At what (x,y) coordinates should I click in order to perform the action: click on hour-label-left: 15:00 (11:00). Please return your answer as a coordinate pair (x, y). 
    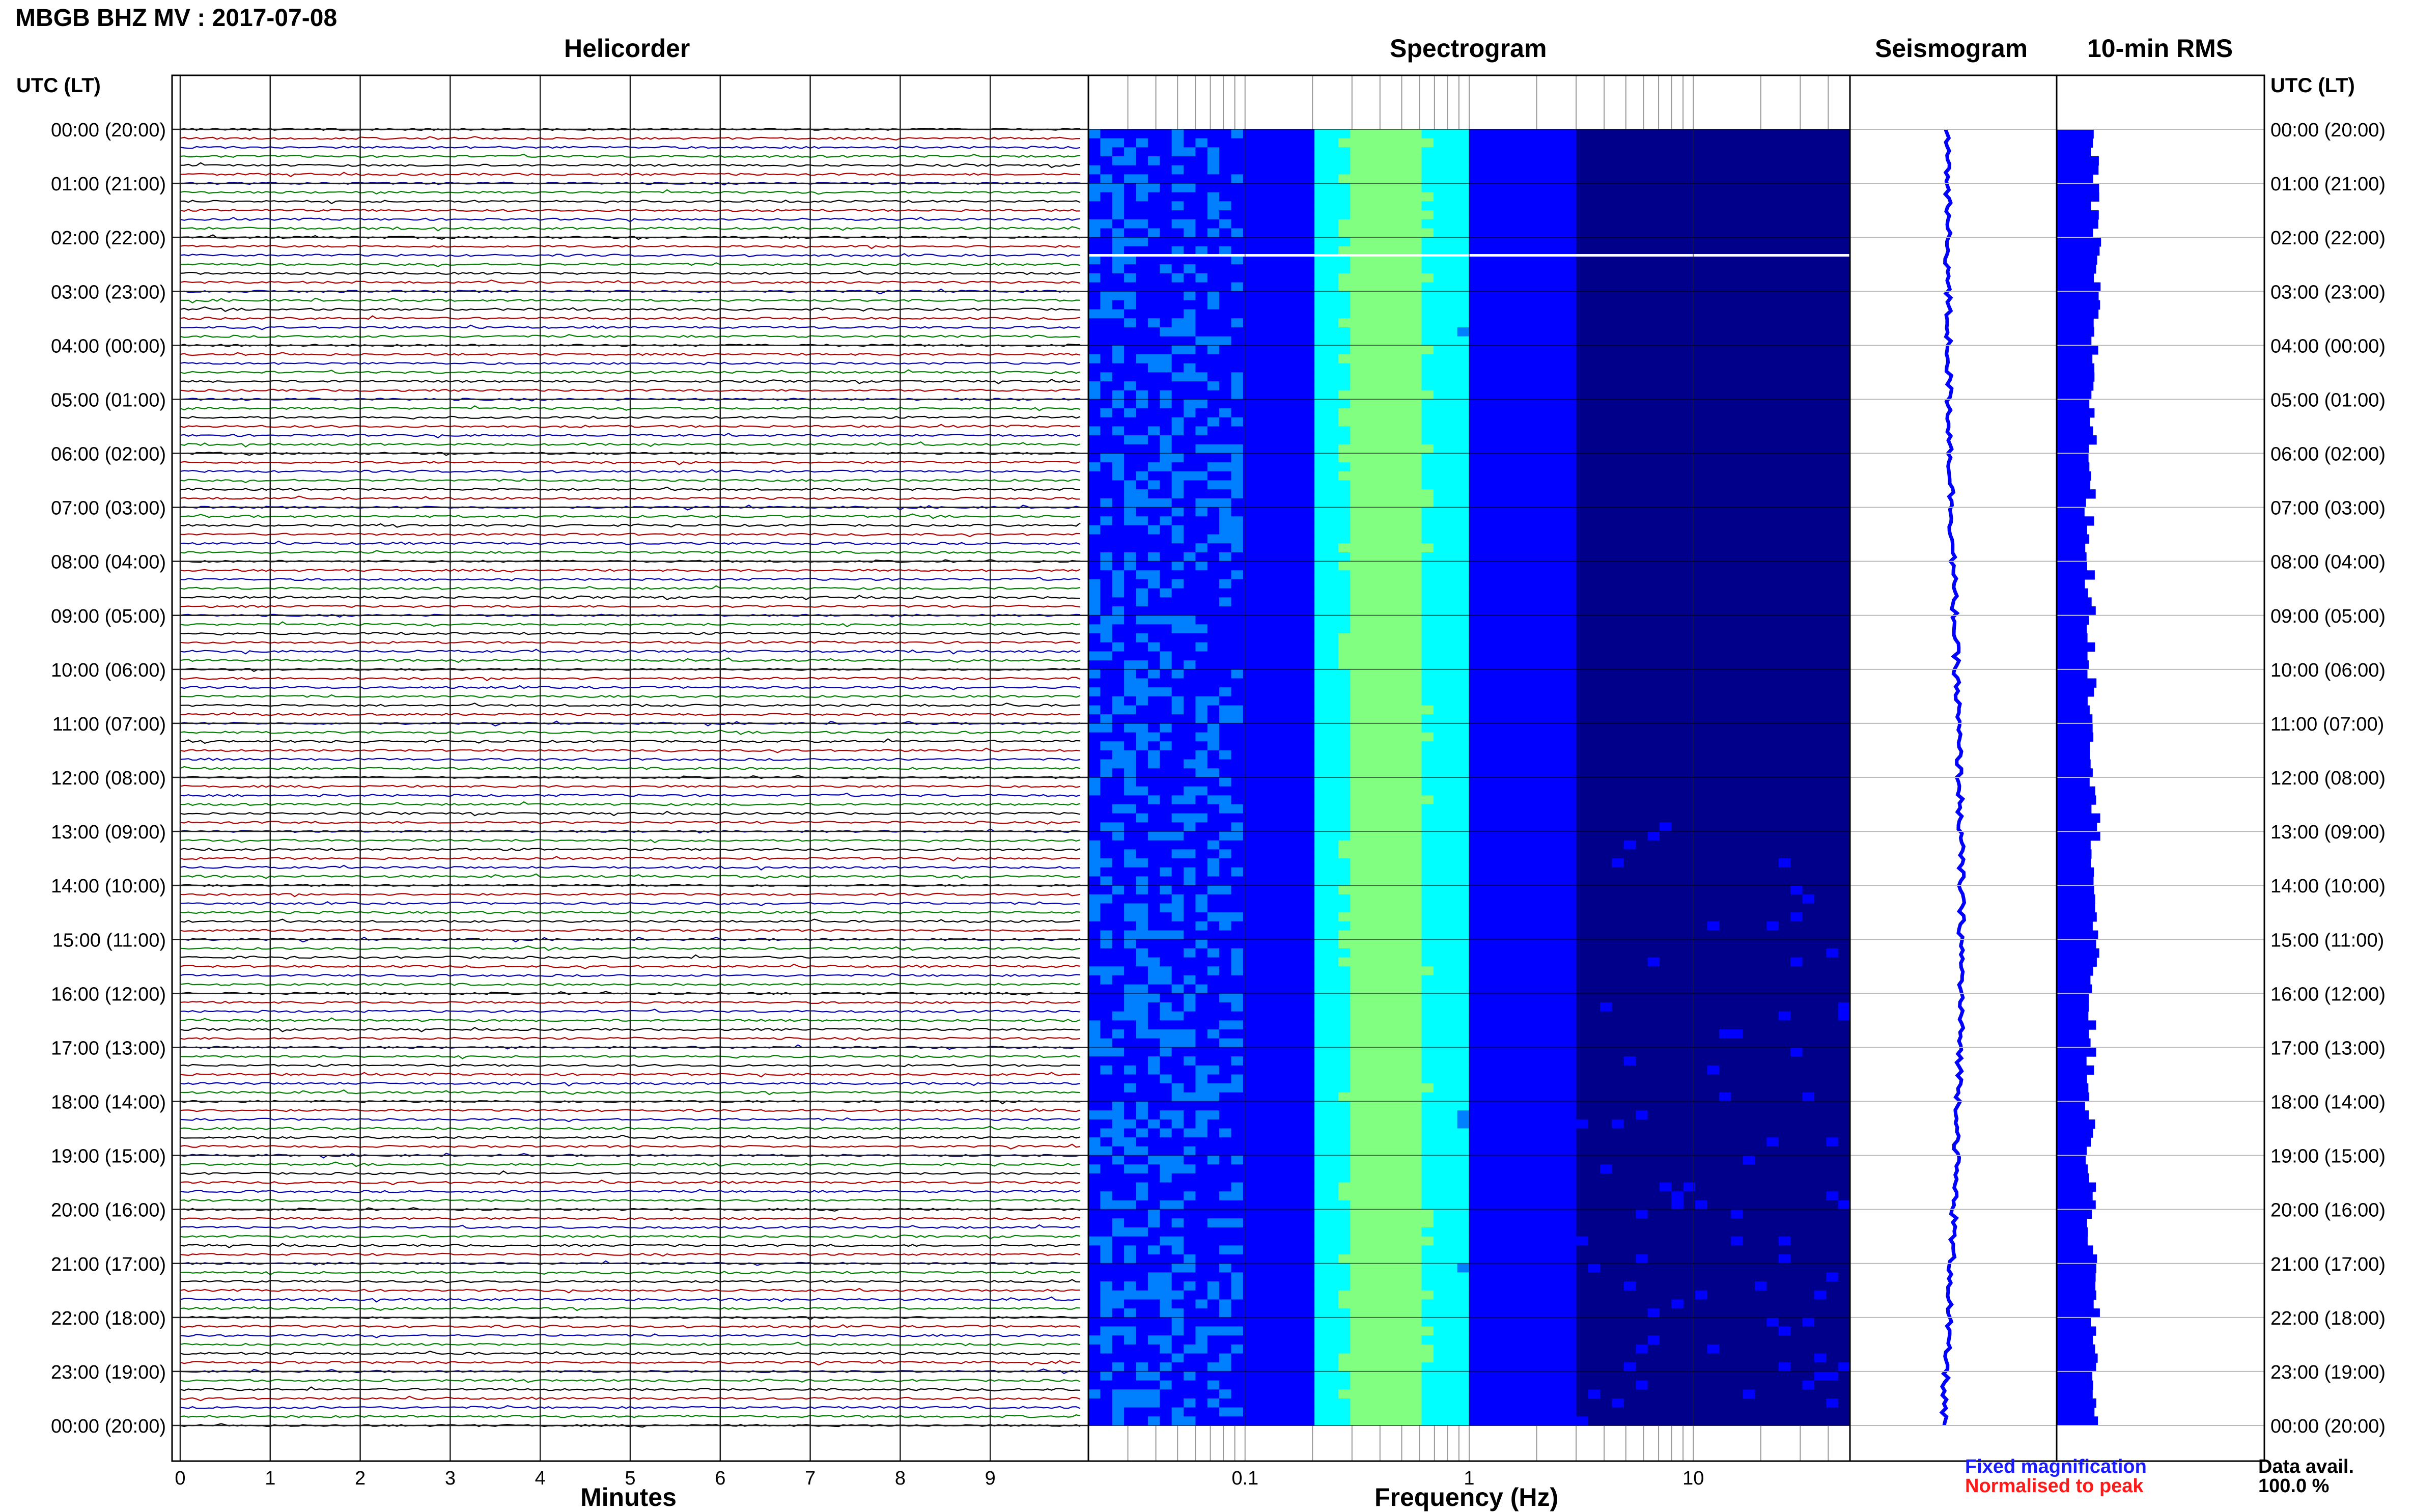
    Looking at the image, I should click on (109, 940).